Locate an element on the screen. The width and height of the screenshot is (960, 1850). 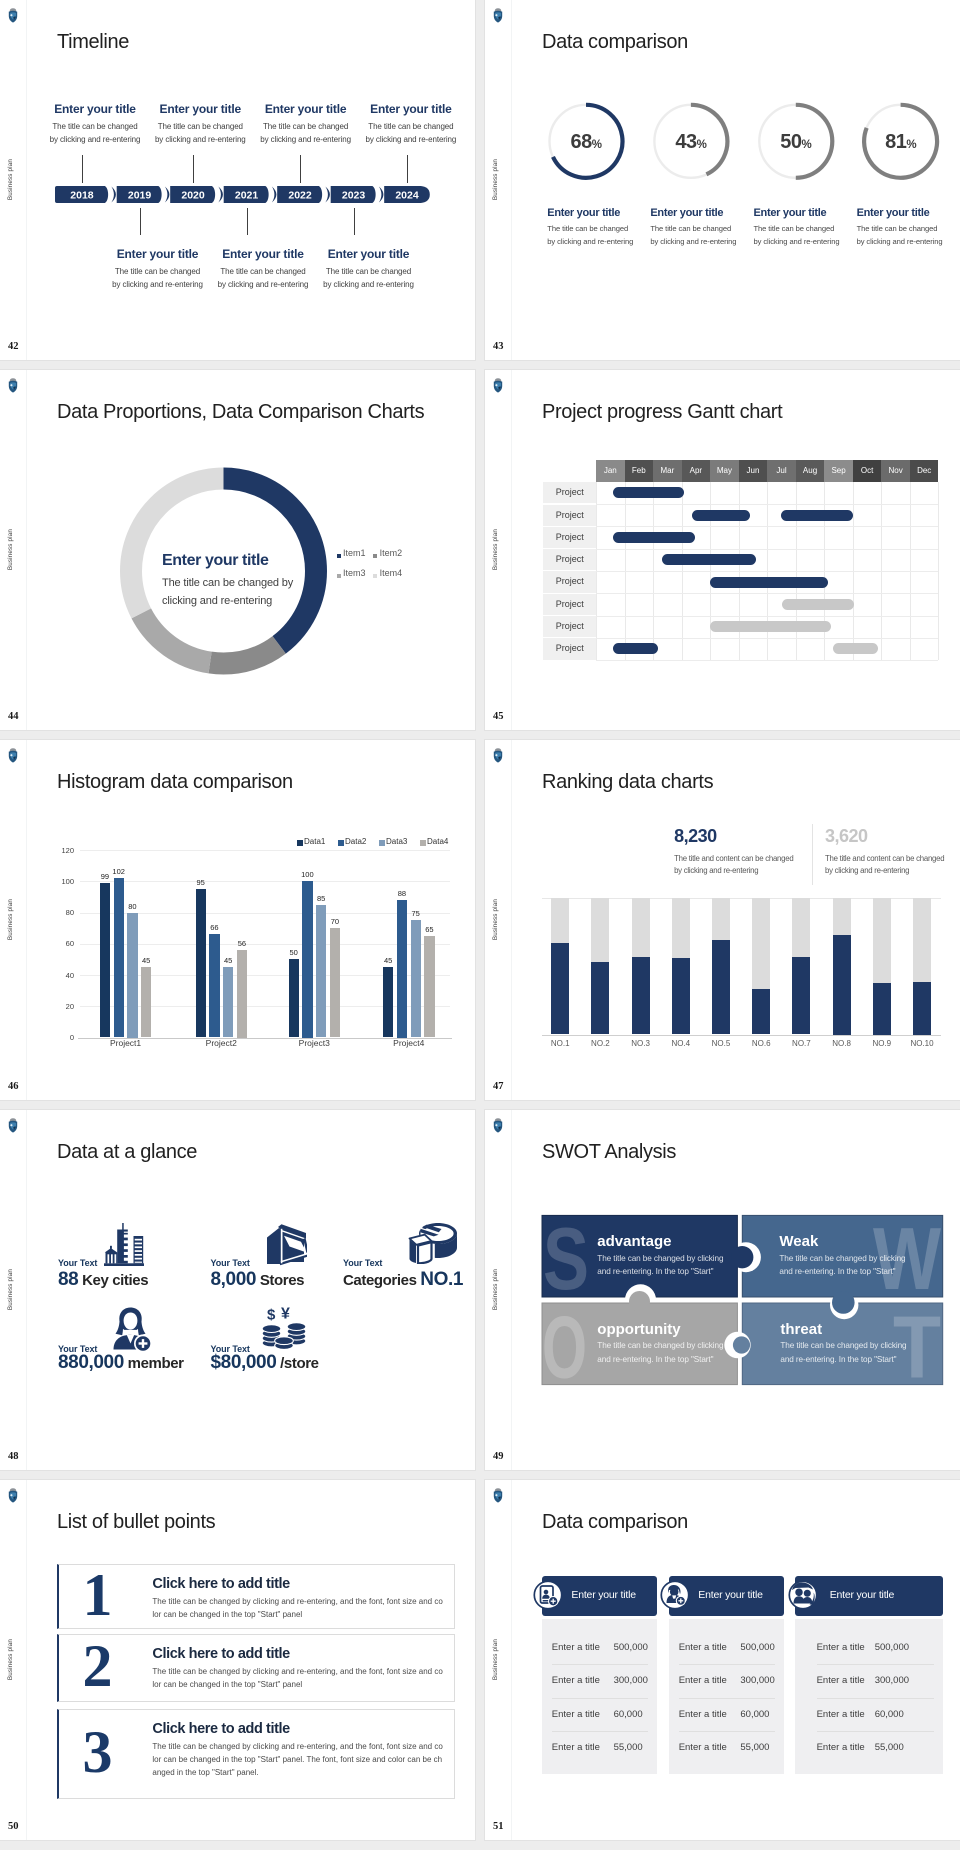
svg-text: 2021 is located at coordinates (247, 195).